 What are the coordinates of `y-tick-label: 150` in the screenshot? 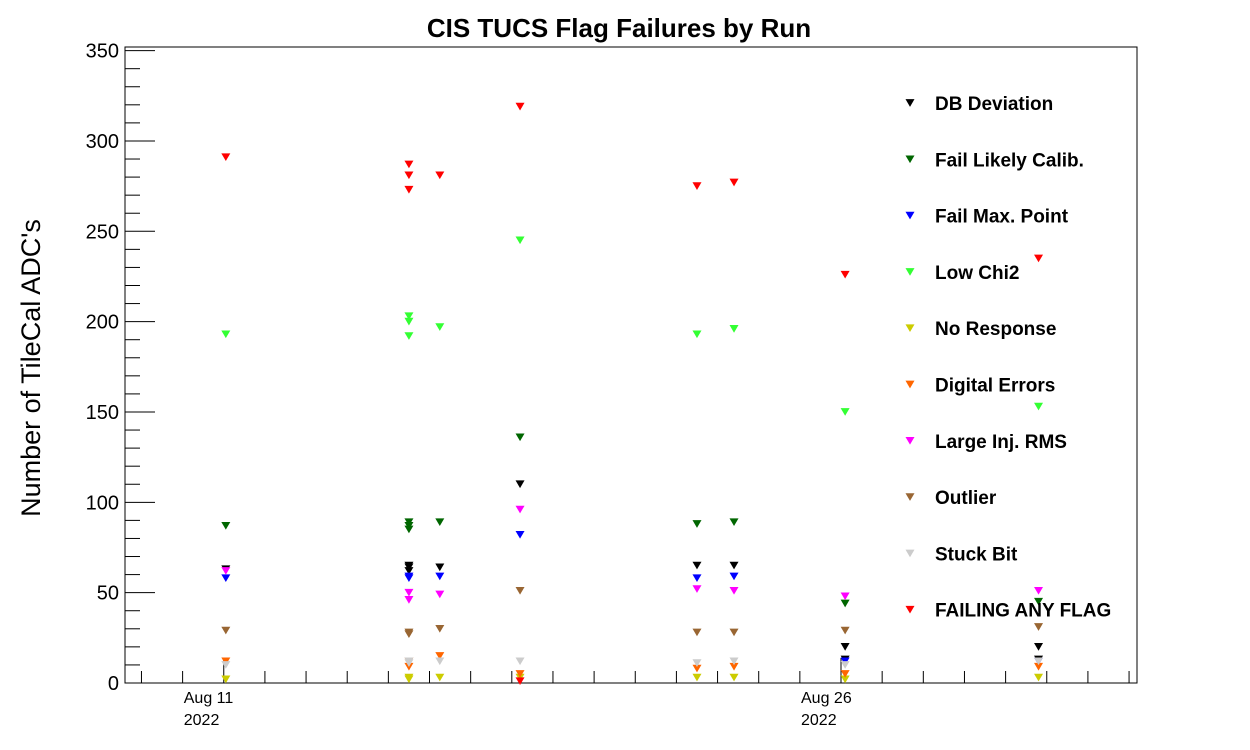 It's located at (102, 413).